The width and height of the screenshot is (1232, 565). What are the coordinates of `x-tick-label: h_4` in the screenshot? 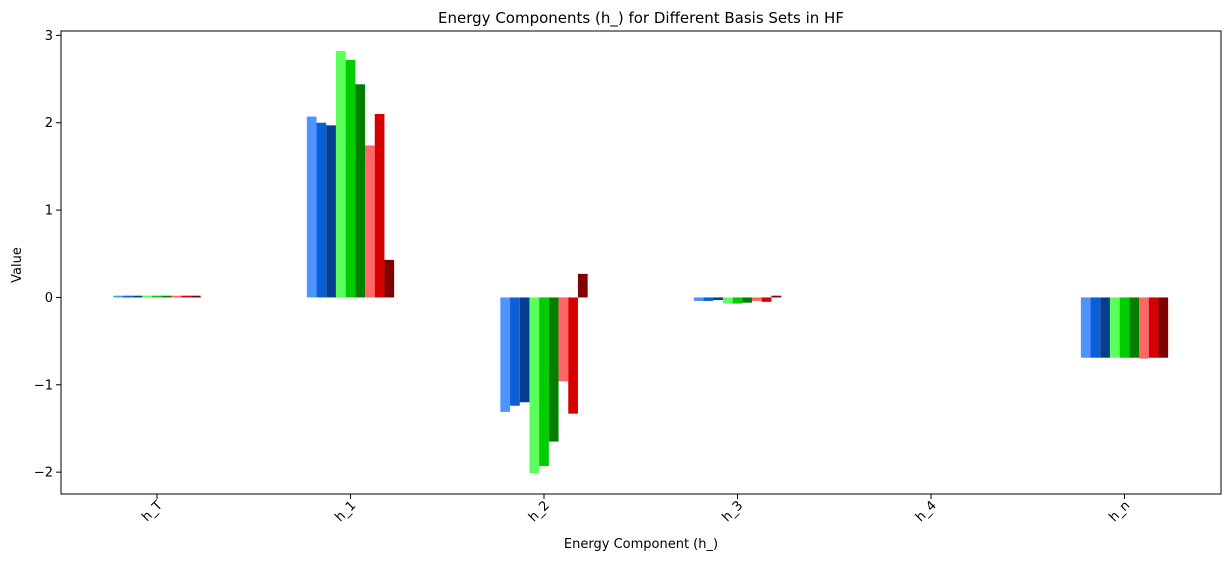 It's located at (926, 511).